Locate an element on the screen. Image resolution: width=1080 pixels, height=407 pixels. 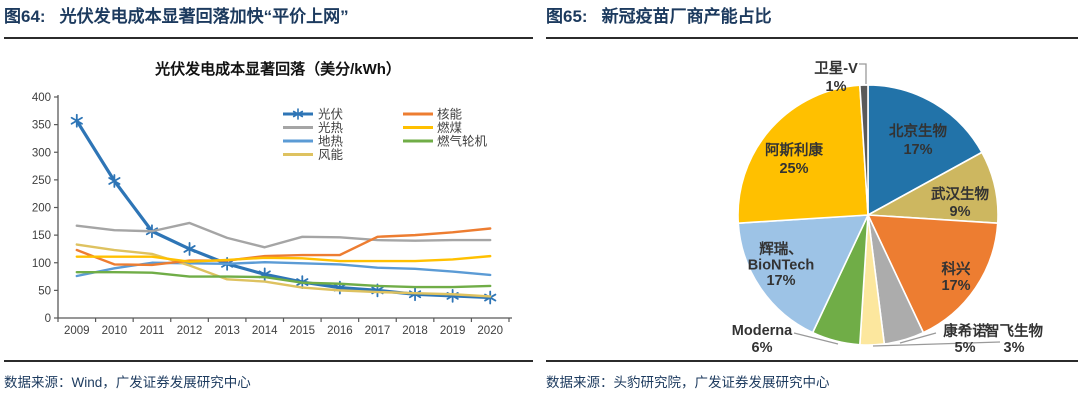
figure-65-caption-label: 图65: is located at coordinates (567, 16).